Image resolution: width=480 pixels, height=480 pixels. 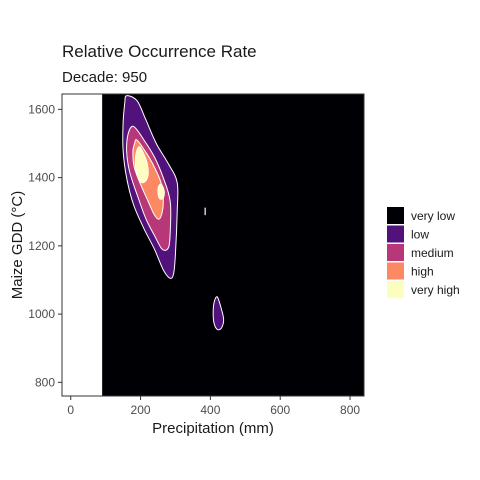 What do you see at coordinates (435, 290) in the screenshot?
I see `legend-label: very high` at bounding box center [435, 290].